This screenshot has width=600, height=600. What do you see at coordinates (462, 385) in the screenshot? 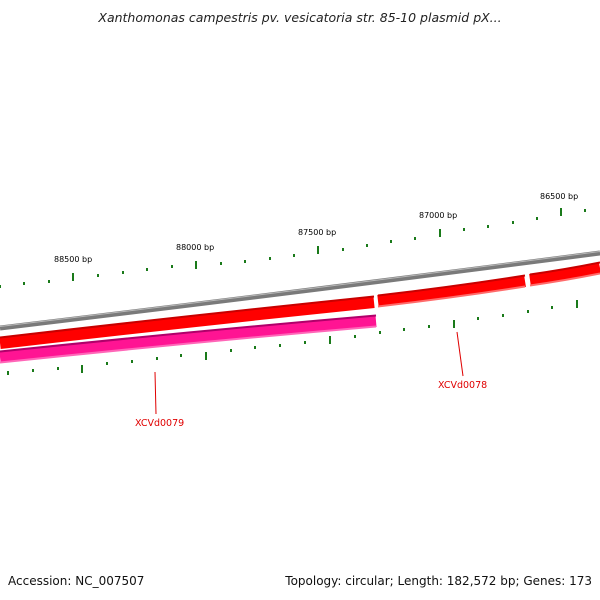
I see `gene-label-XCVd0078: XCVd0078` at bounding box center [462, 385].